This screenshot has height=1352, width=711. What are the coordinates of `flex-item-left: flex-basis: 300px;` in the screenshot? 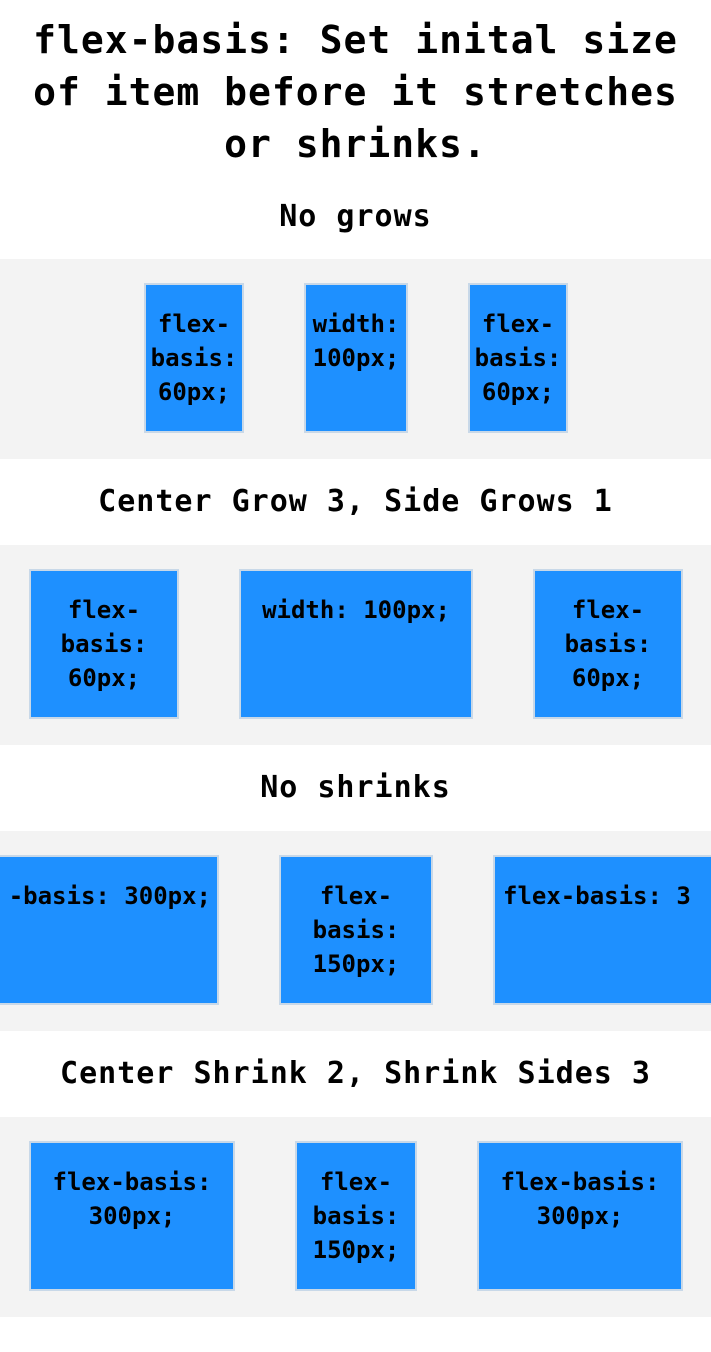 It's located at (132, 1216).